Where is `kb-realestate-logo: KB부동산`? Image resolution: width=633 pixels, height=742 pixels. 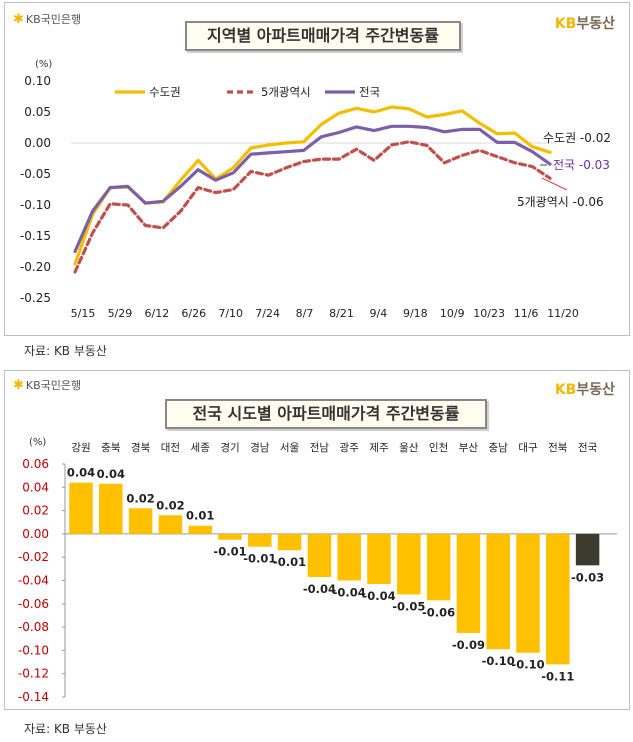 kb-realestate-logo: KB부동산 is located at coordinates (585, 23).